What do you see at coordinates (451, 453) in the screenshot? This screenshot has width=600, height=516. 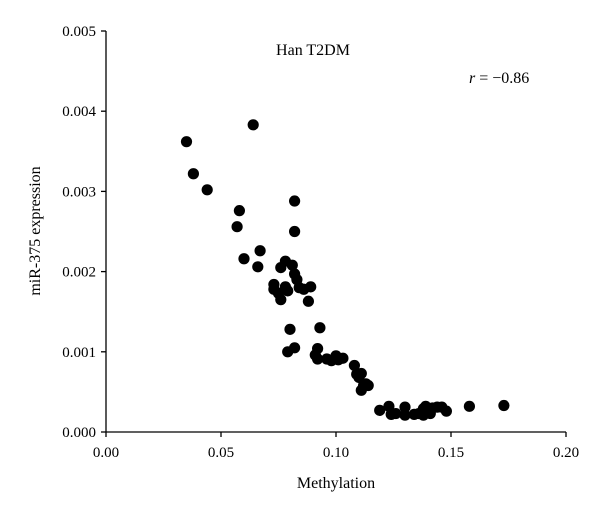 I see `x-tick-label: 0.15` at bounding box center [451, 453].